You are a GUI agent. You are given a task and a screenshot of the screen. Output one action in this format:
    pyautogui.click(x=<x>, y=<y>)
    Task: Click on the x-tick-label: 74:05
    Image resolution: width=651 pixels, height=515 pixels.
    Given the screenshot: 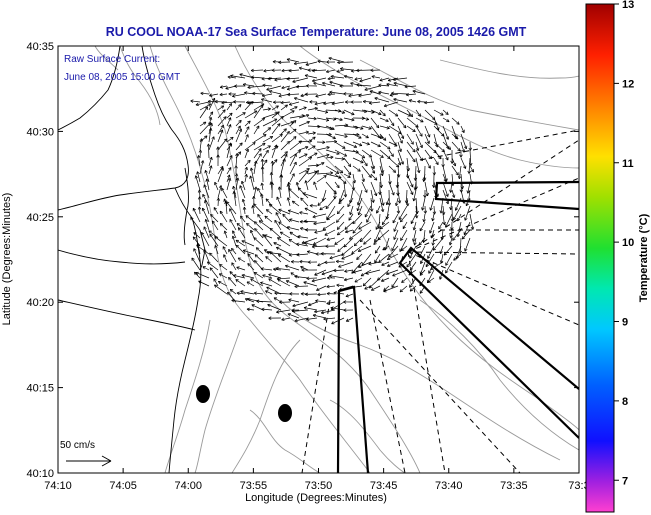 What is the action you would take?
    pyautogui.click(x=123, y=486)
    